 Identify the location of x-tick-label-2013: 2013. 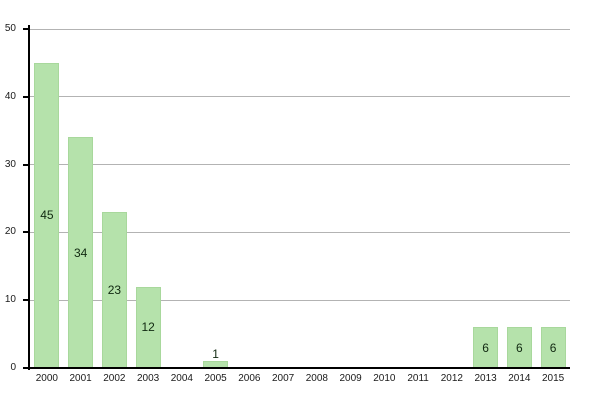
(485, 378).